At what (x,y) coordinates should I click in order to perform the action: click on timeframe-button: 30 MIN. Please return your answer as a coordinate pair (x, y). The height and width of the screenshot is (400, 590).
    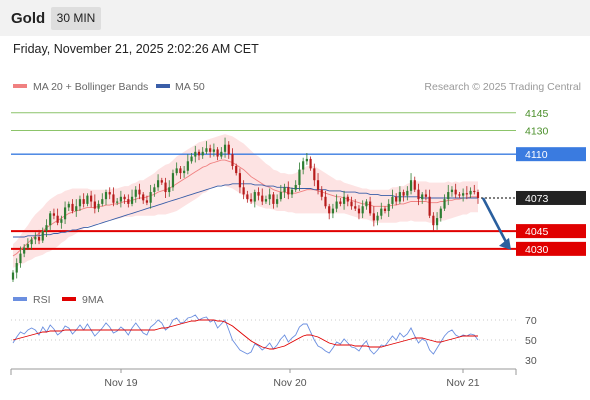
    Looking at the image, I should click on (76, 18).